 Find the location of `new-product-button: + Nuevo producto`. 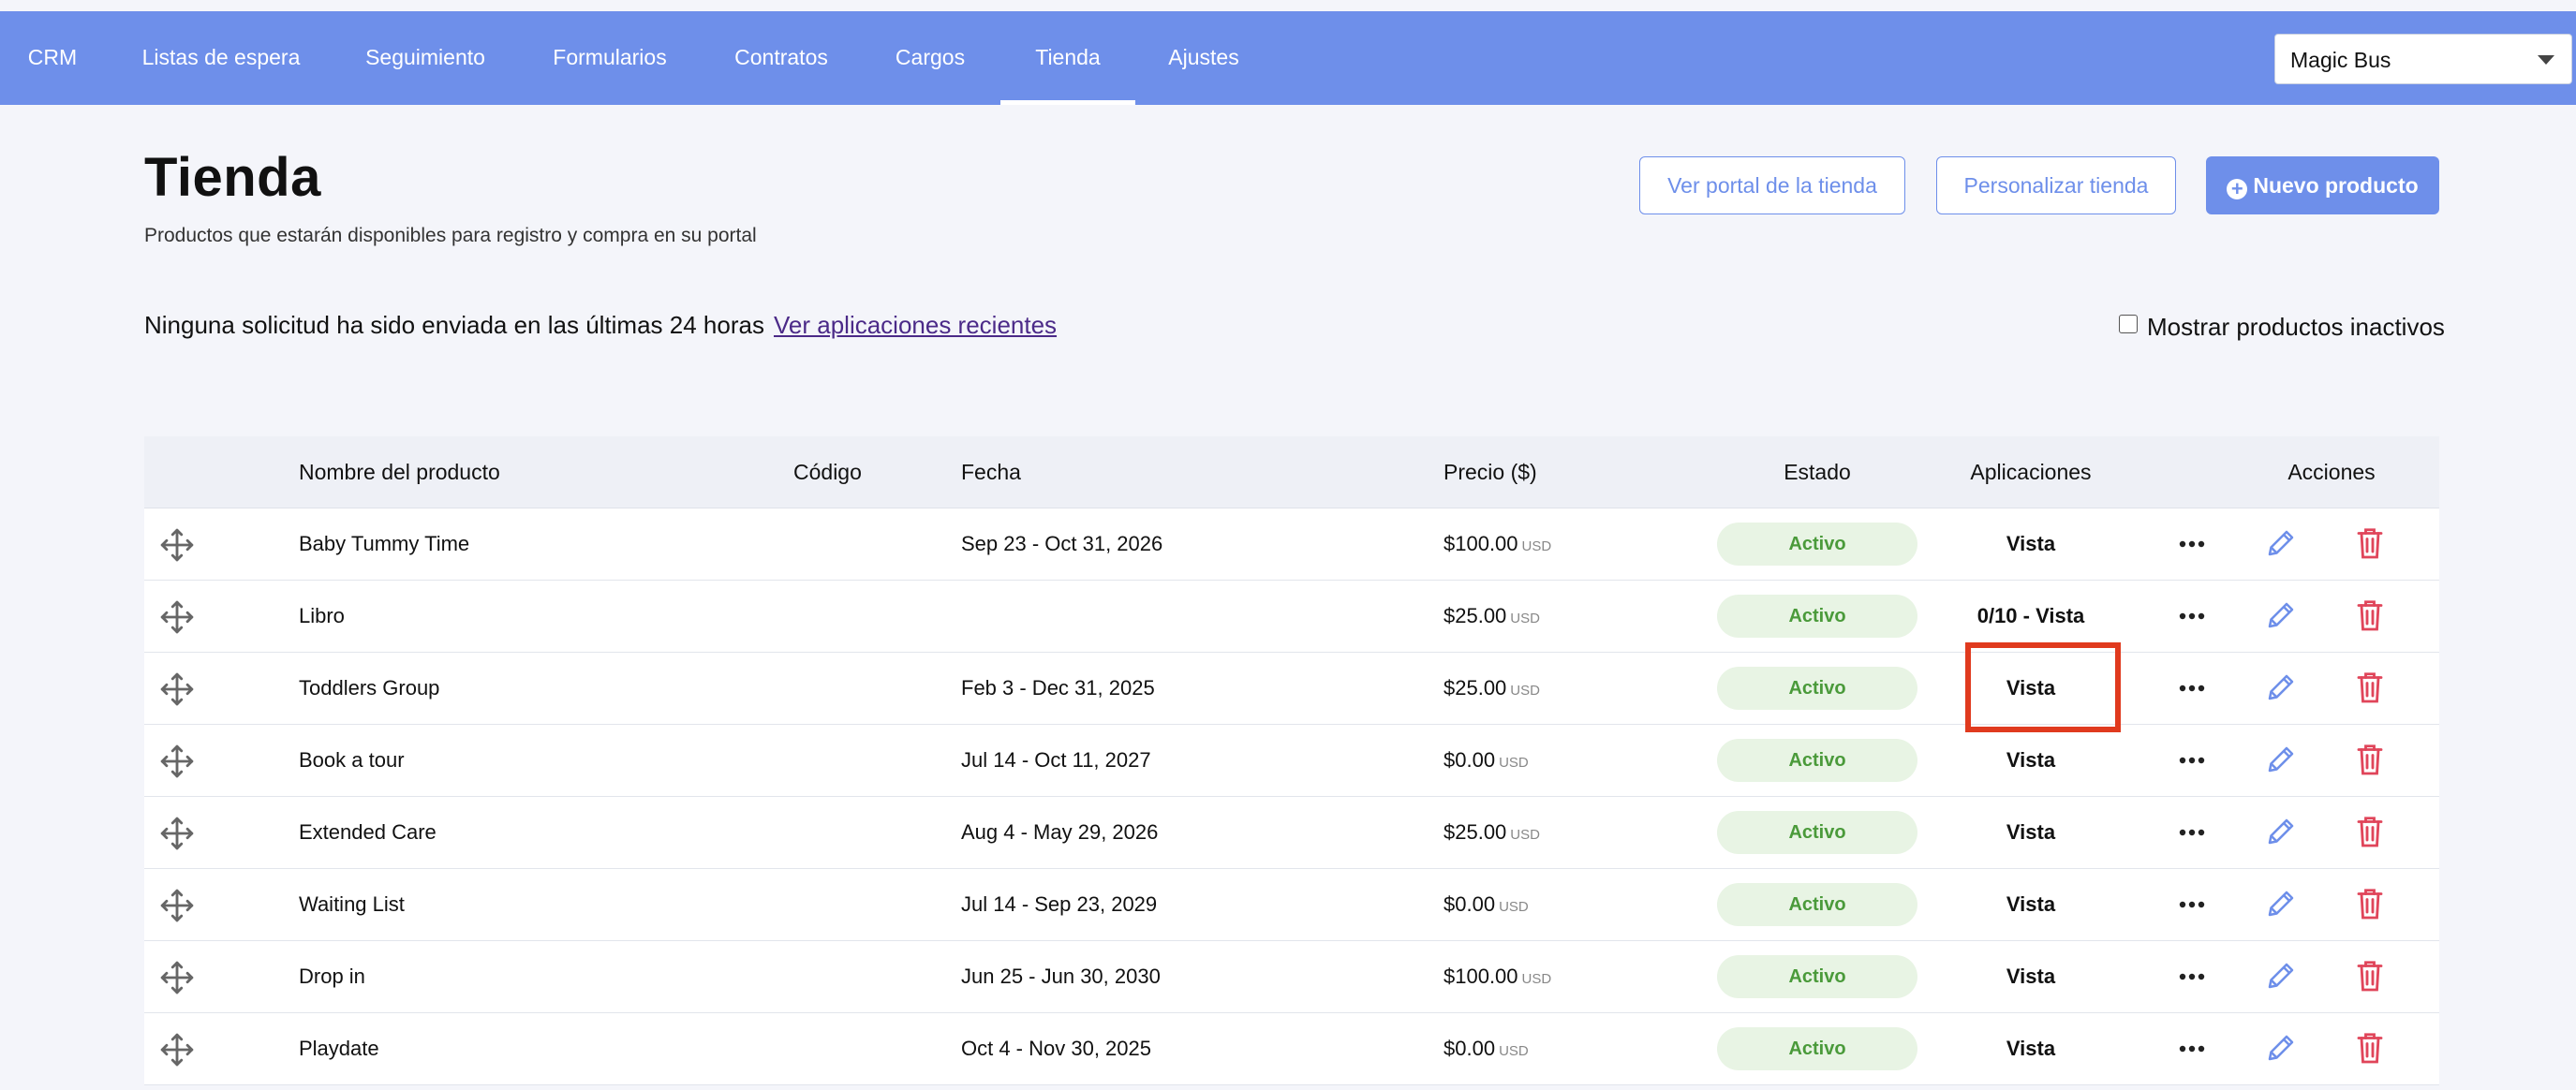

new-product-button: + Nuevo producto is located at coordinates (2323, 185).